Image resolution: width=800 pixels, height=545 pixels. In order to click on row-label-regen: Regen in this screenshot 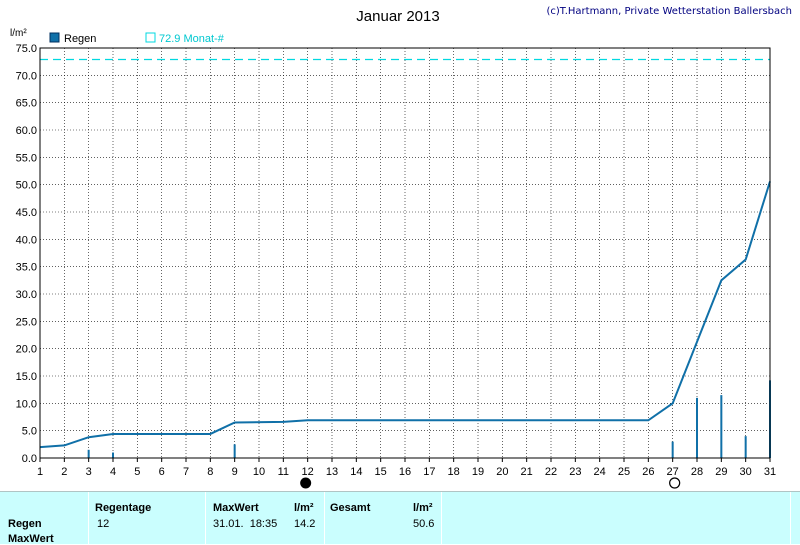, I will do `click(25, 524)`.